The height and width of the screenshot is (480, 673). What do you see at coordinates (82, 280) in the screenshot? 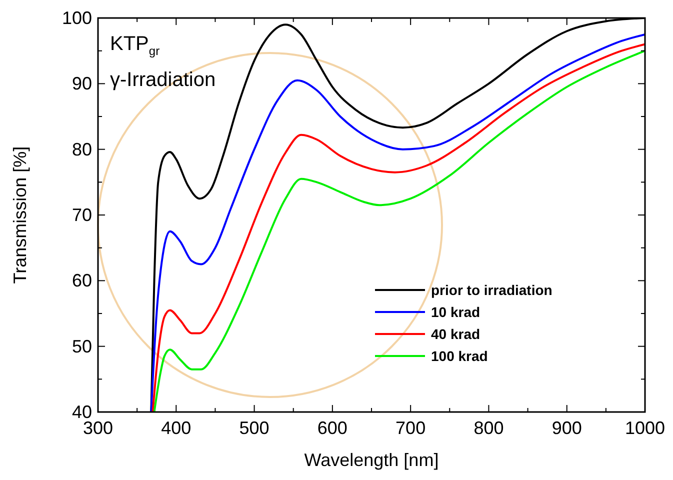
I see `y-tick-label: 60` at bounding box center [82, 280].